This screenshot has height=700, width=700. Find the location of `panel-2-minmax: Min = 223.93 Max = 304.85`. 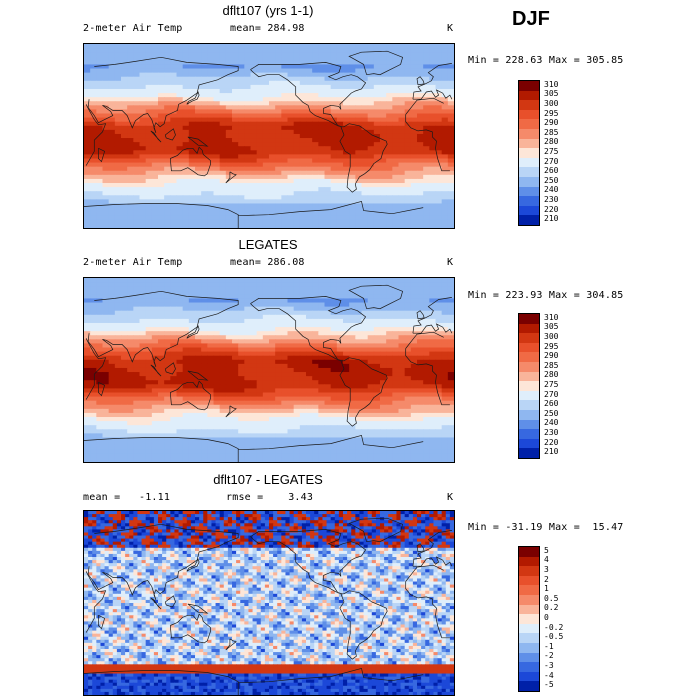

panel-2-minmax: Min = 223.93 Max = 304.85 is located at coordinates (546, 295).